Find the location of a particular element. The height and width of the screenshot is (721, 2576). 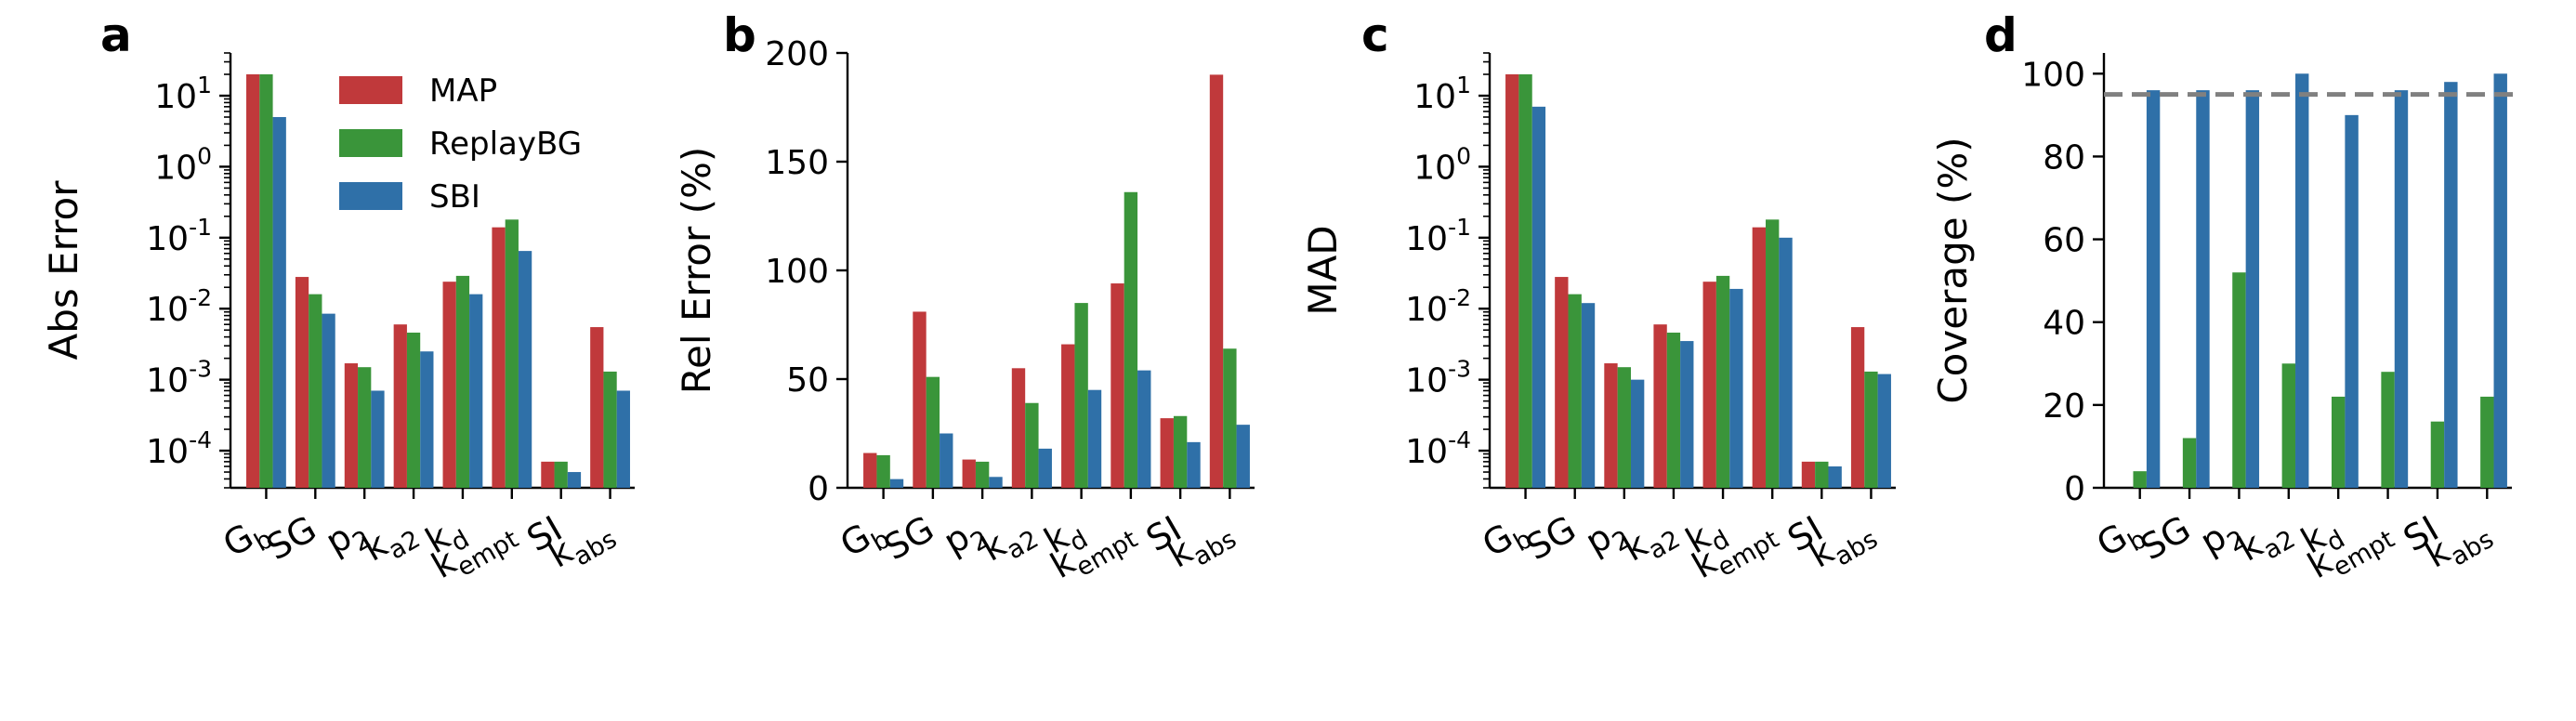

y-axis-title: Coverage (%) is located at coordinates (1953, 270).